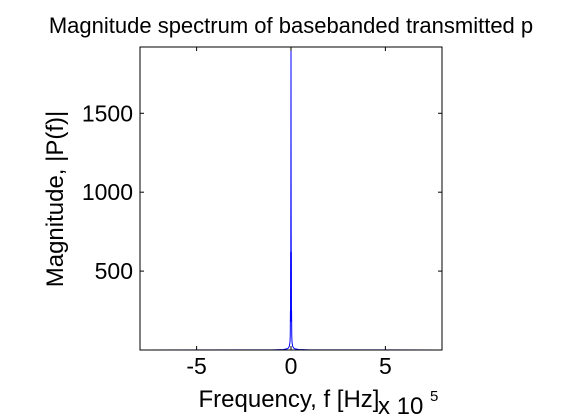 This screenshot has width=561, height=420. Describe the element at coordinates (385, 366) in the screenshot. I see `x-tick-label: 5` at that location.